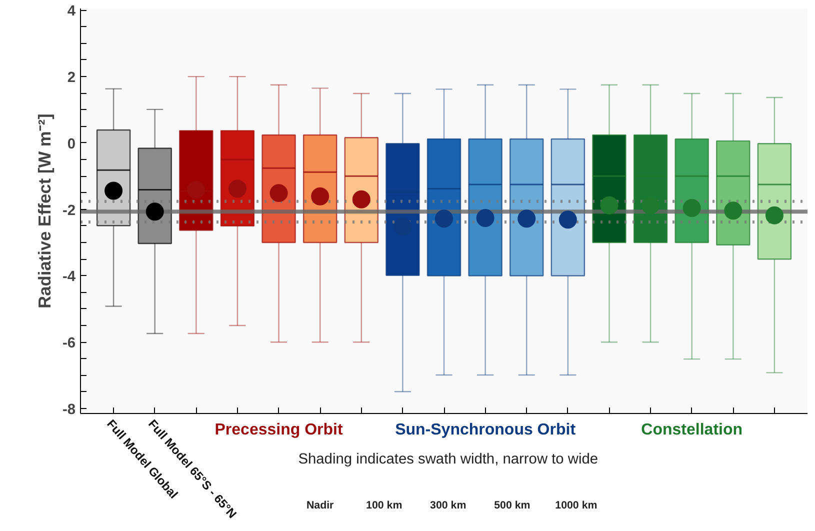 The width and height of the screenshot is (815, 531). Describe the element at coordinates (44, 211) in the screenshot. I see `y-axis-title: Radiative Effect [W m⁻²]` at that location.